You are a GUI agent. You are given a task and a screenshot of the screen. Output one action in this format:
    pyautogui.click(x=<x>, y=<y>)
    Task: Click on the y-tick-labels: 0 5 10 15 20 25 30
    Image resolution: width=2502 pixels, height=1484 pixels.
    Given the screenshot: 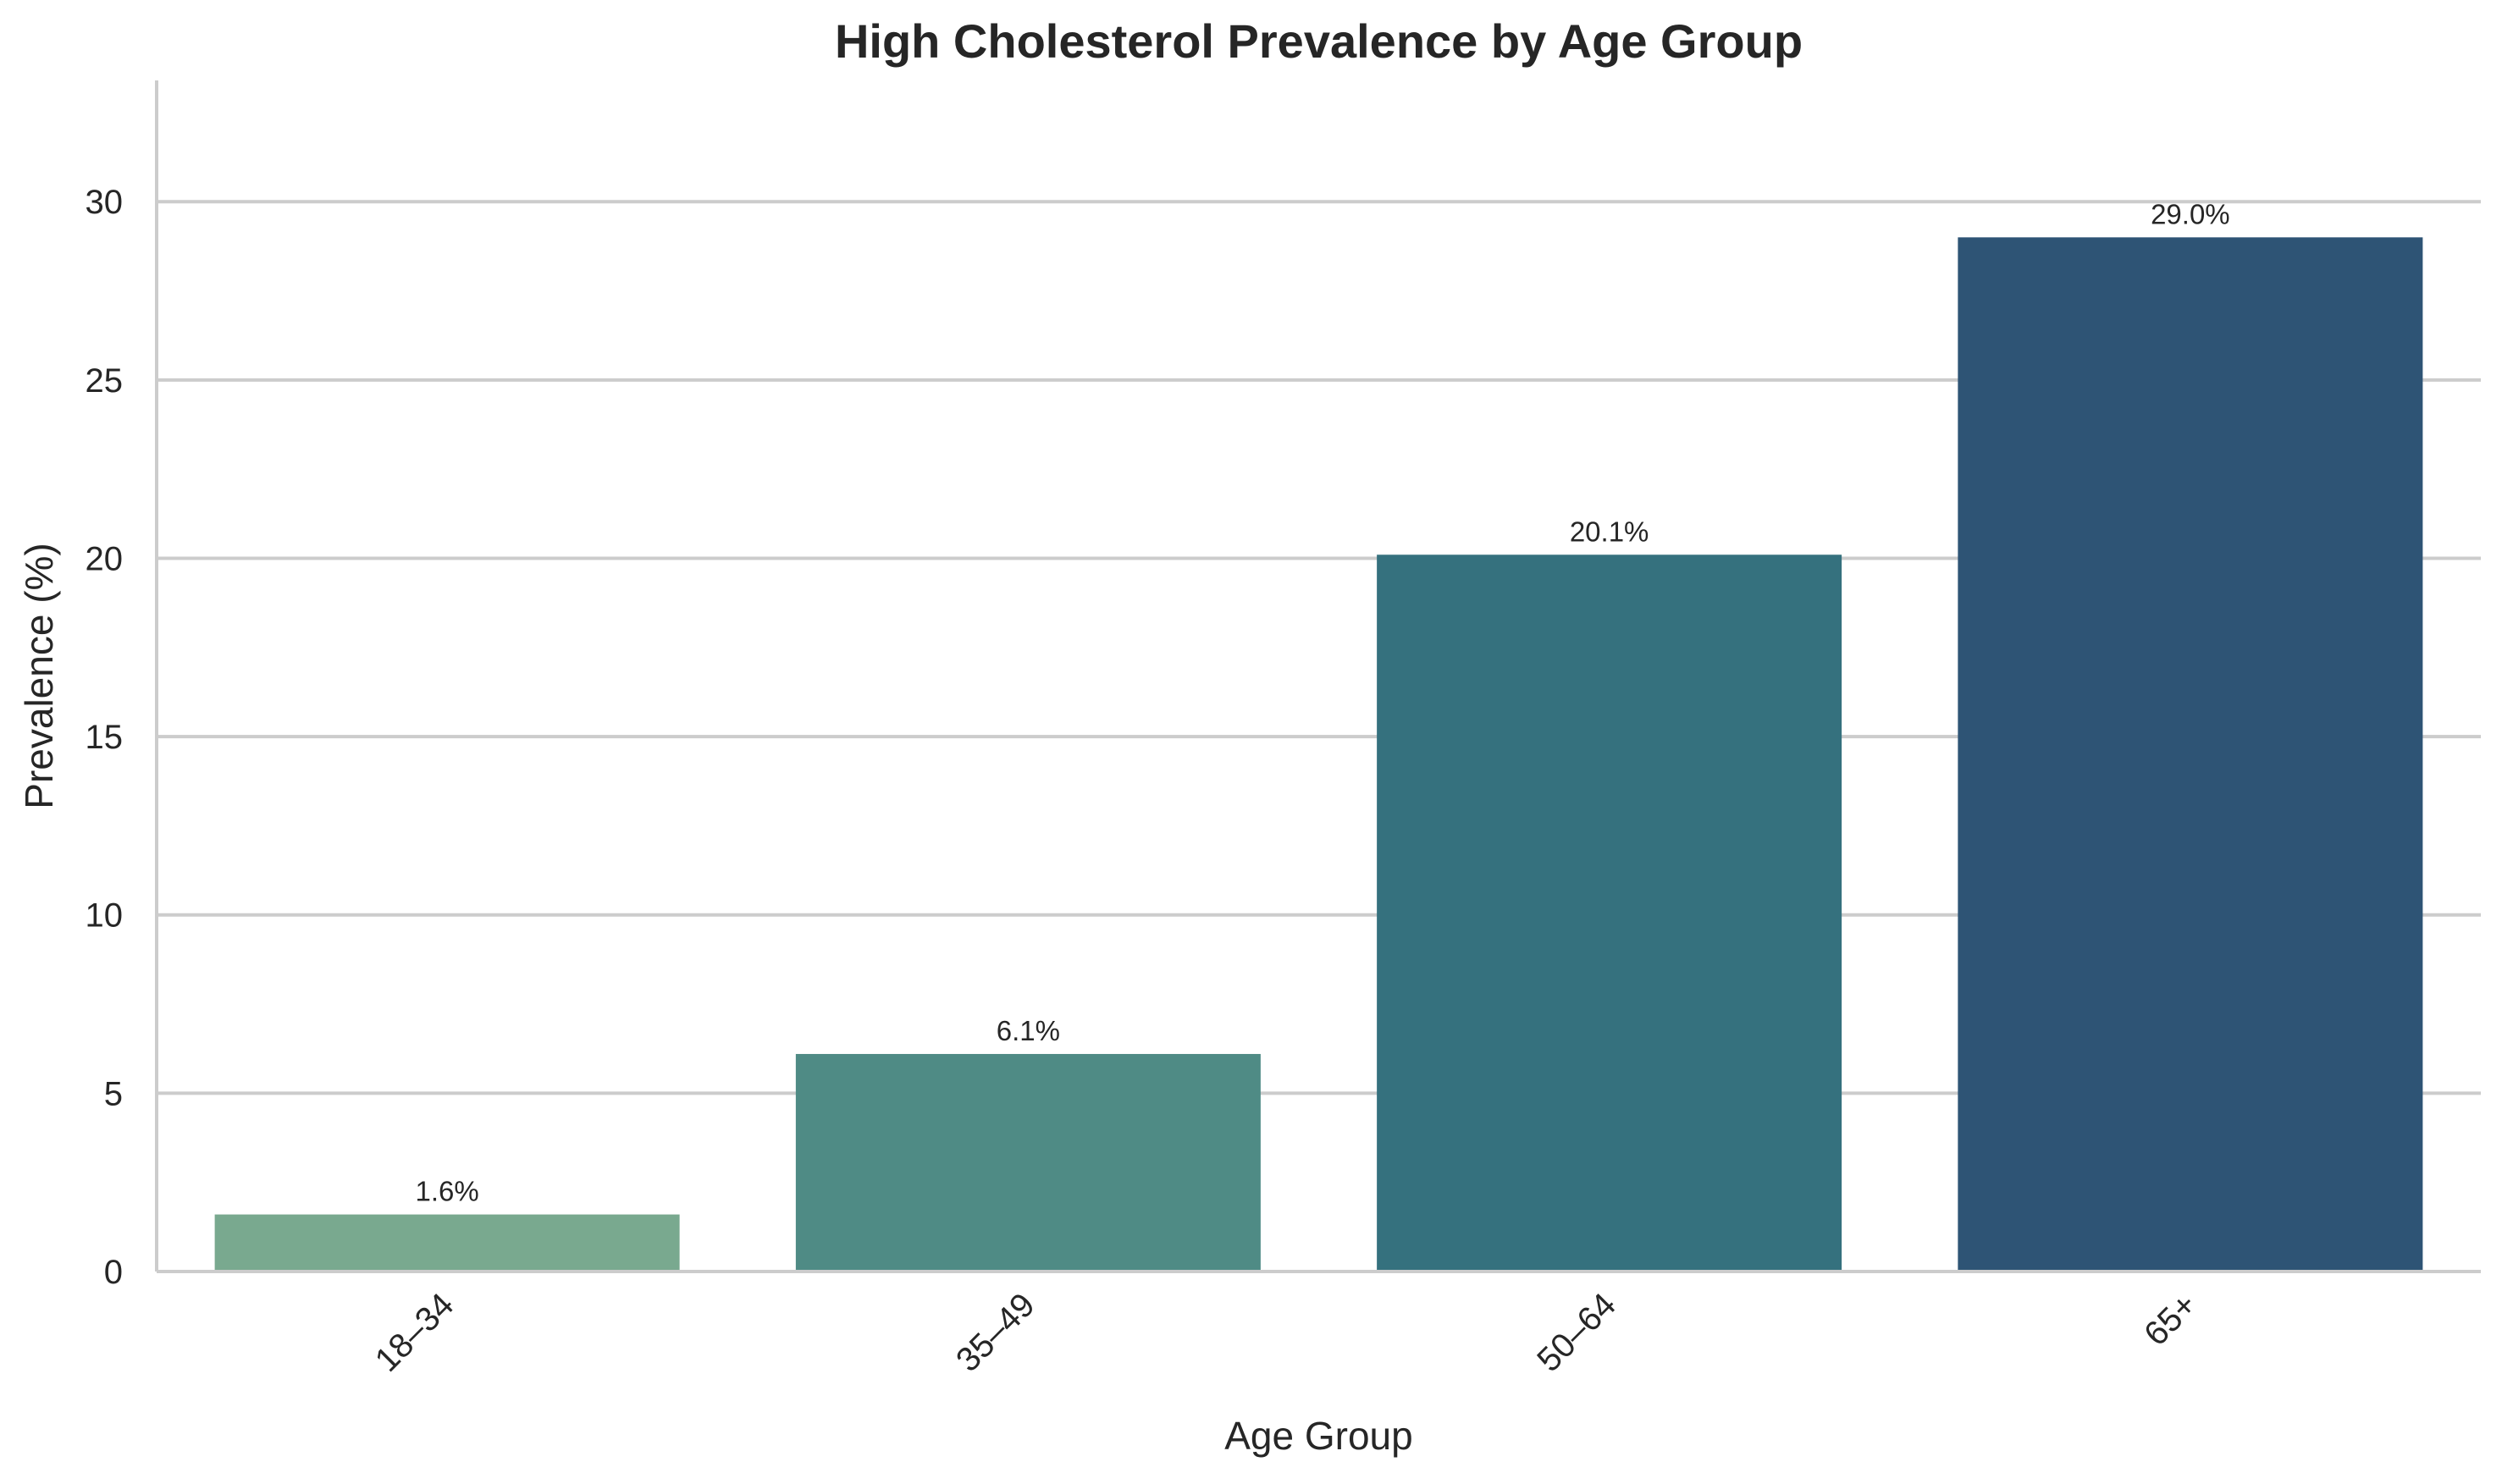 What is the action you would take?
    pyautogui.click(x=105, y=737)
    